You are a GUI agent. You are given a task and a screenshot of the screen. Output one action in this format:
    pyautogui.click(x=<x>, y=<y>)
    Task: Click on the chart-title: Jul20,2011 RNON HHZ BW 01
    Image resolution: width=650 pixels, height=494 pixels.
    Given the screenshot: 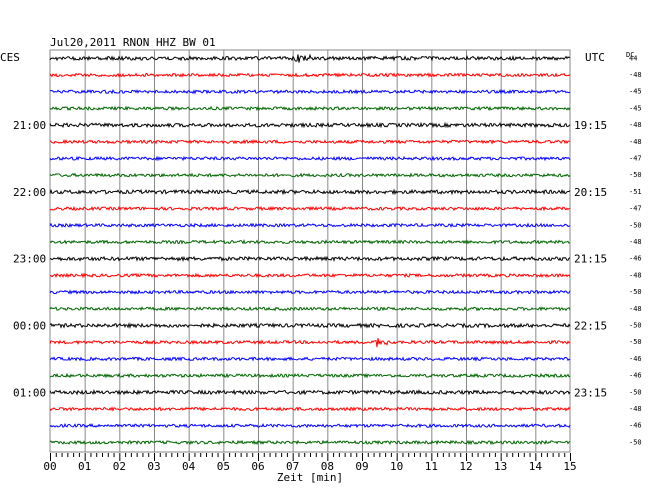 What is the action you would take?
    pyautogui.click(x=133, y=42)
    